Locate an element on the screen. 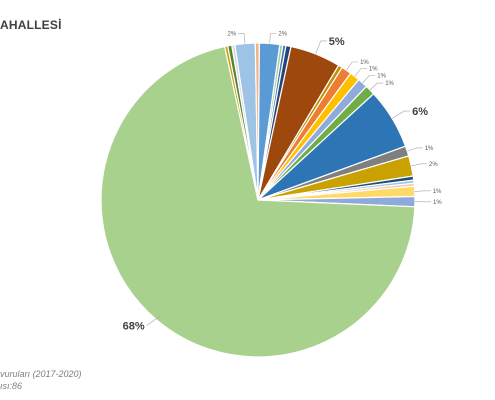 The width and height of the screenshot is (495, 400). chart-title: AHALLESİ is located at coordinates (31, 25).